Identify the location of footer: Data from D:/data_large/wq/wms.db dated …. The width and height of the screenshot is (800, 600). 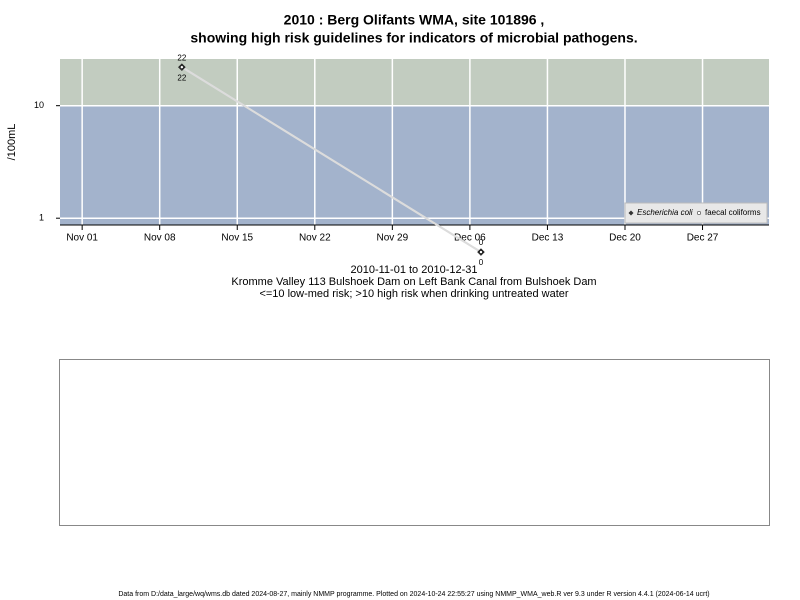
(413, 594).